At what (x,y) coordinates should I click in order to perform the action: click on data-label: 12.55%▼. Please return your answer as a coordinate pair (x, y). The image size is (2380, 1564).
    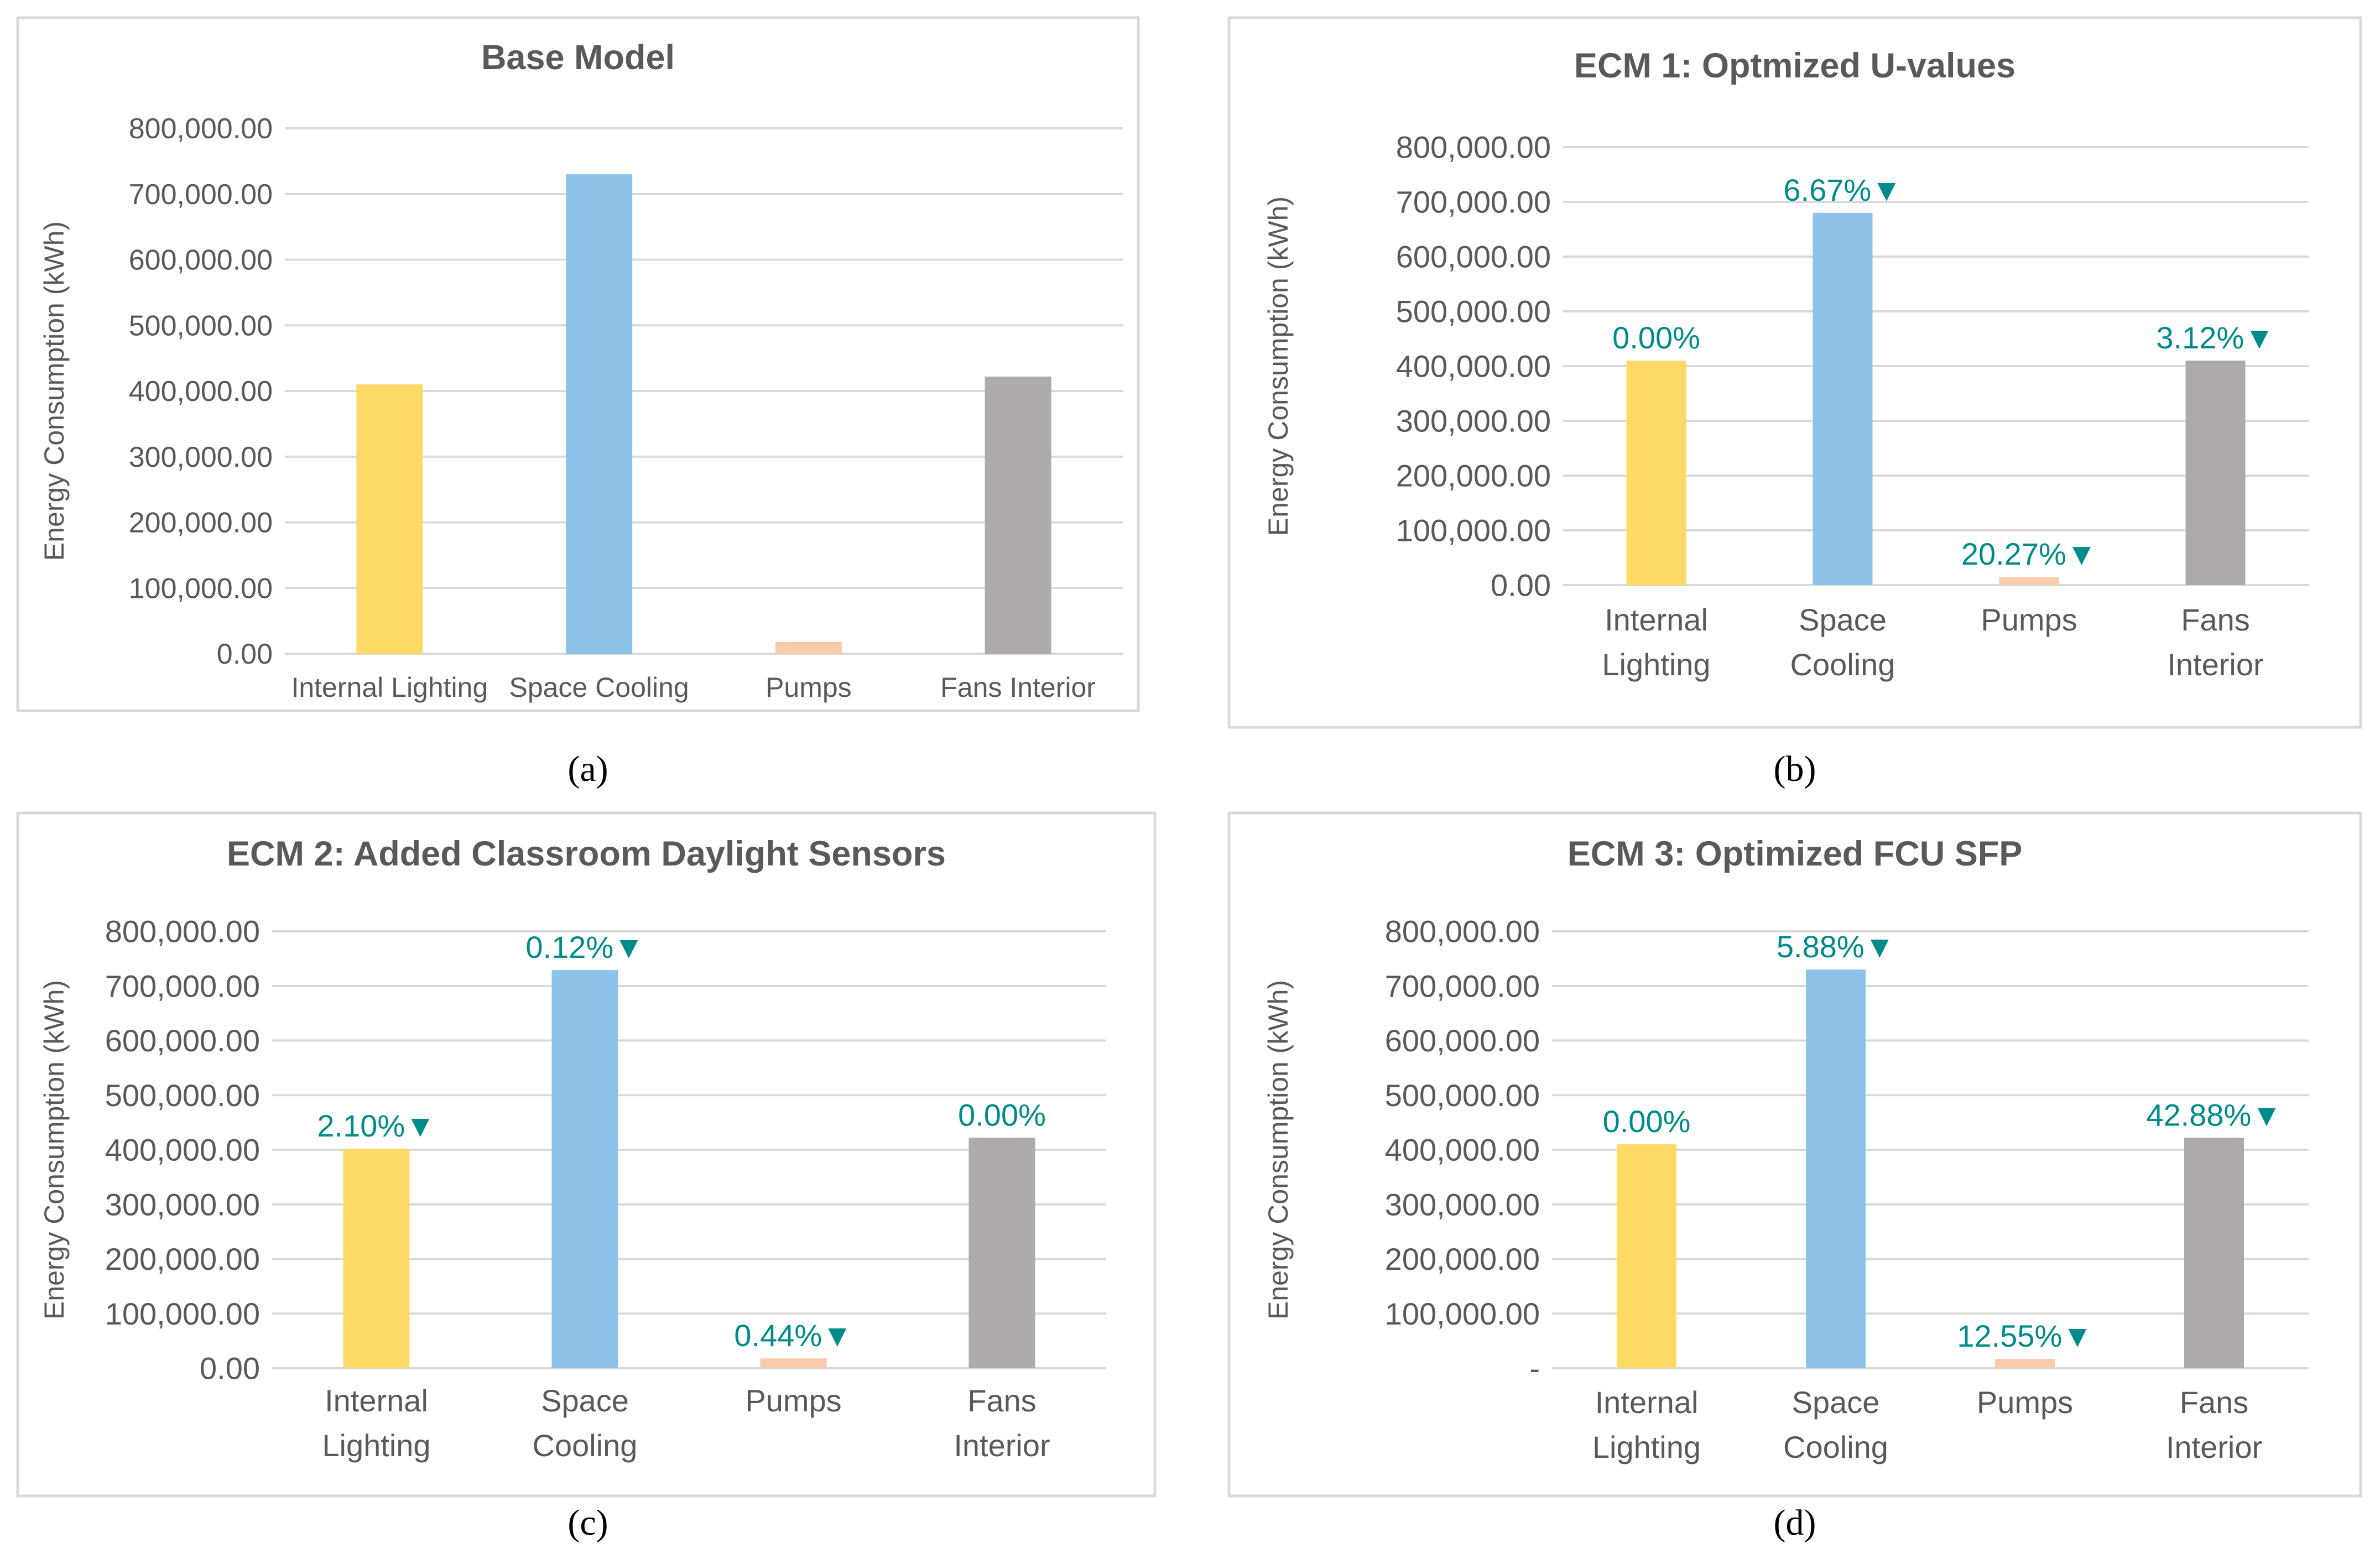
    Looking at the image, I should click on (2024, 1335).